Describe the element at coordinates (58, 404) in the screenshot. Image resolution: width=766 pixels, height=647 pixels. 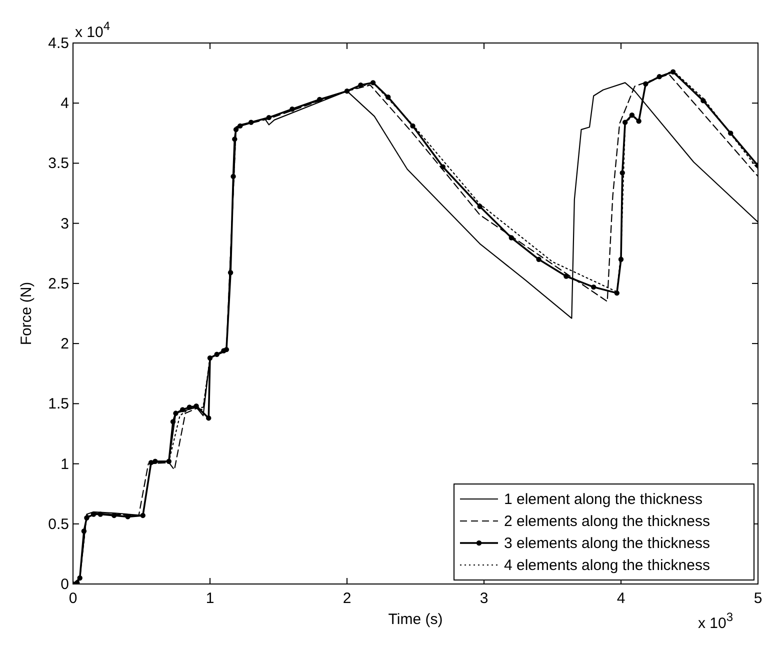
I see `y-tick-label: 1.5` at that location.